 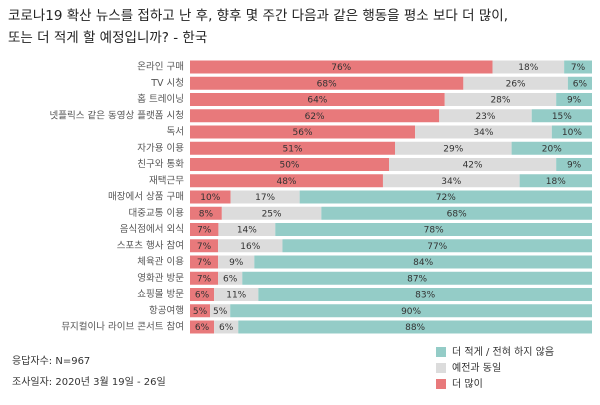 I want to click on y-tick-label: 온라인 구매, so click(x=160, y=67).